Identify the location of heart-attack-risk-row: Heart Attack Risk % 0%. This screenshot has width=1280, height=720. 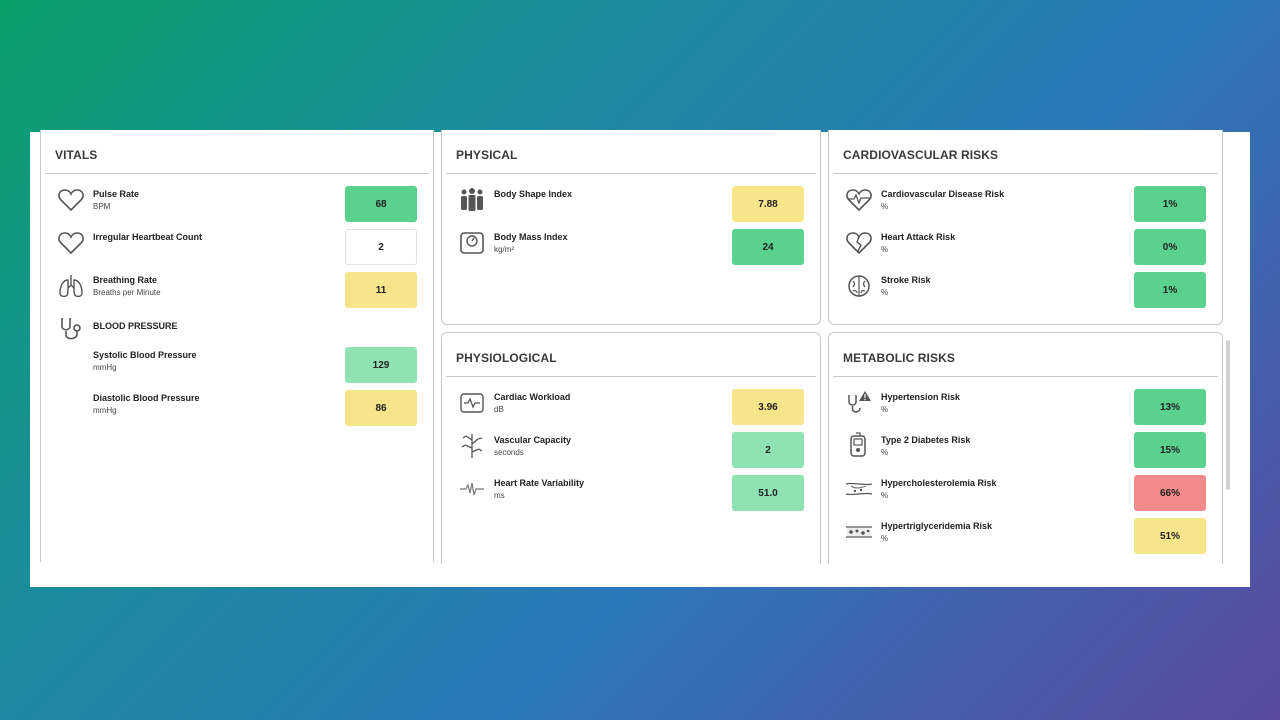
(1025, 250).